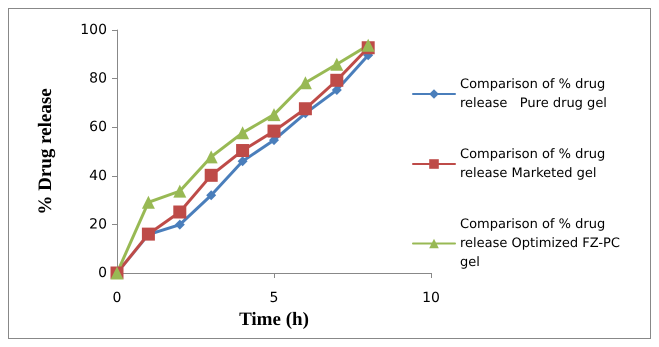 Image resolution: width=659 pixels, height=347 pixels. I want to click on y-tick-label: 100, so click(93, 30).